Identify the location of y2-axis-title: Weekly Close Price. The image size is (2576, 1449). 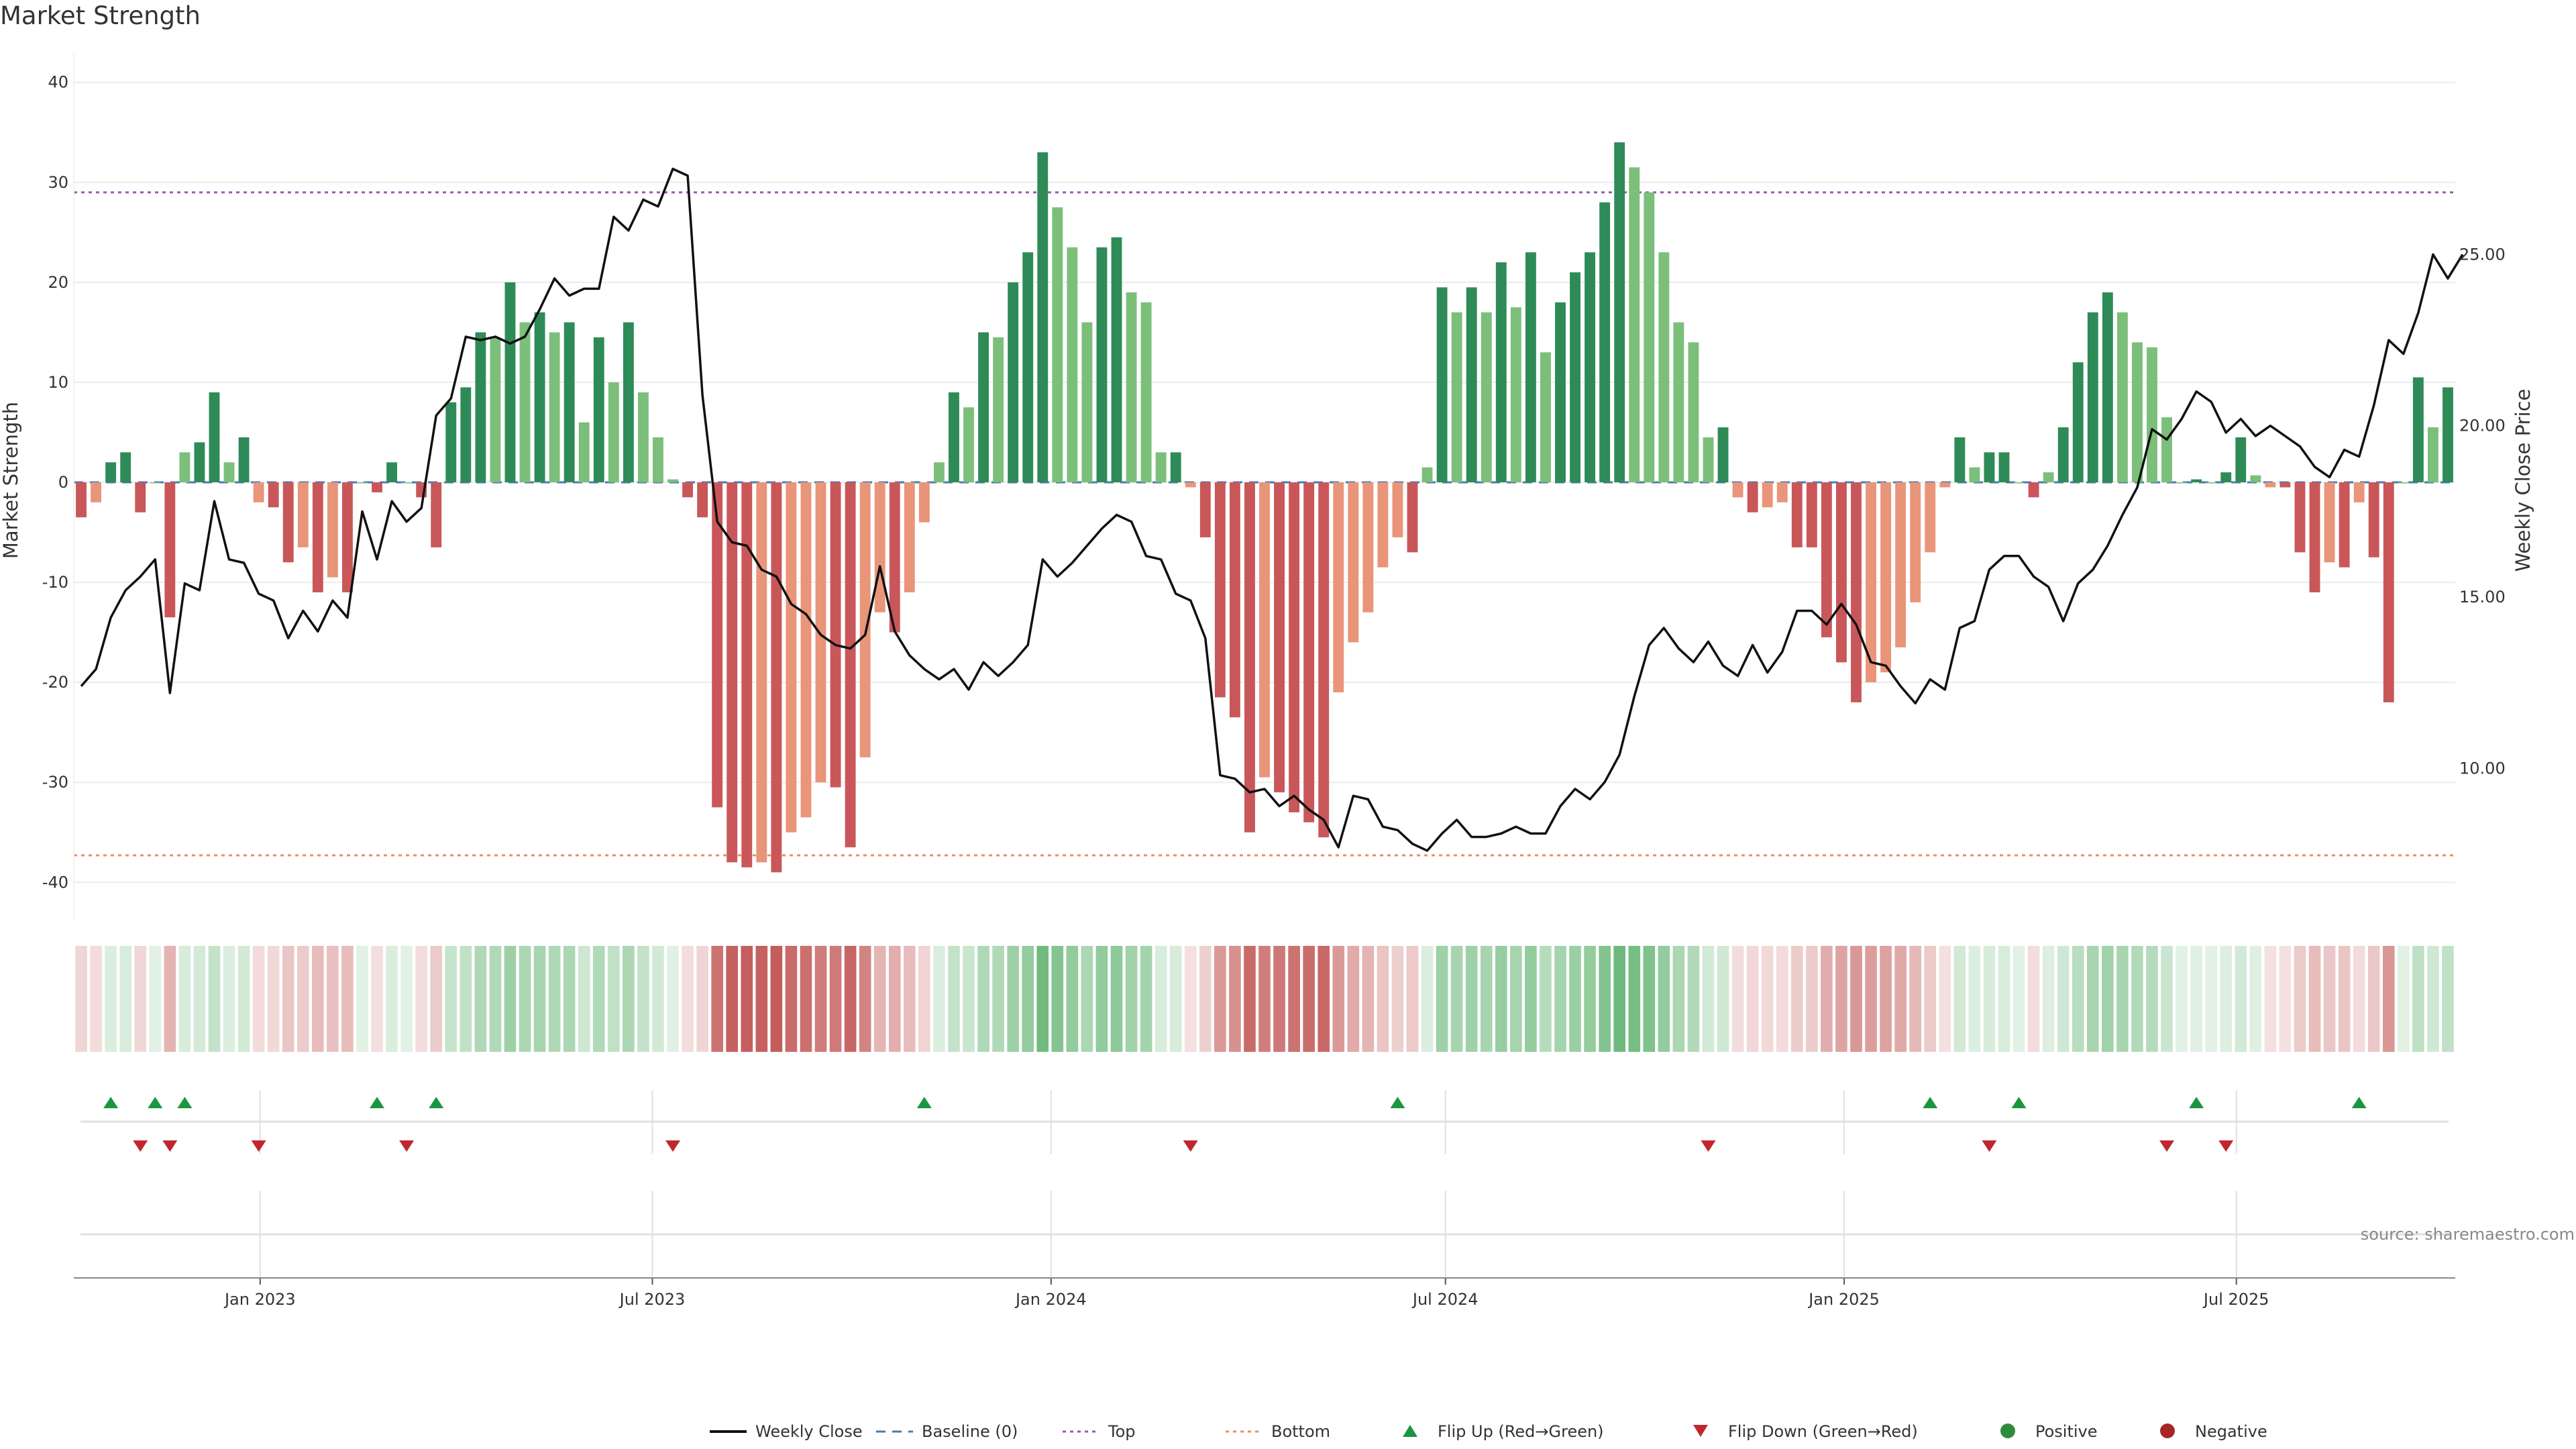
(2523, 480).